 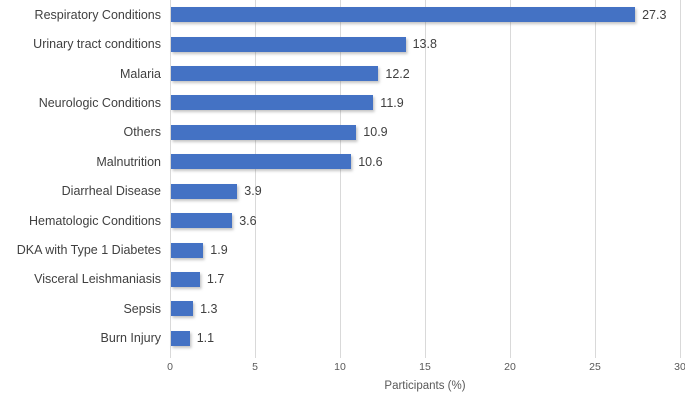 I want to click on value-label: 10.6, so click(x=370, y=161).